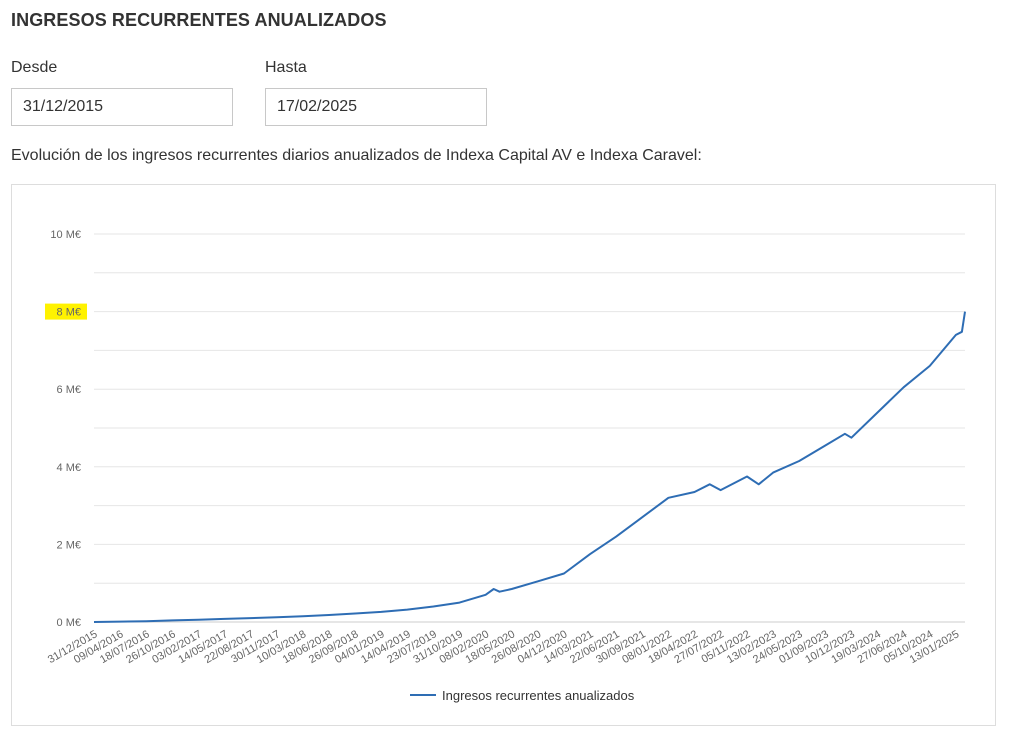 The height and width of the screenshot is (737, 1012). What do you see at coordinates (69, 313) in the screenshot?
I see `y-tick-label: 8 M€` at bounding box center [69, 313].